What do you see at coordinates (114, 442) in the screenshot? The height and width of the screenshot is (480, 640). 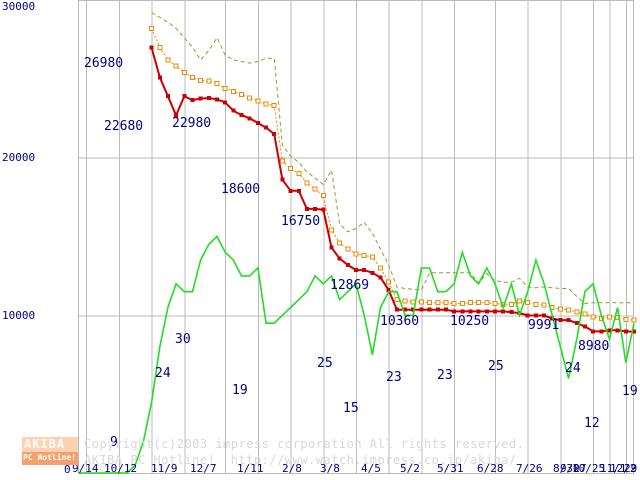 I see `count-value-label: 9` at bounding box center [114, 442].